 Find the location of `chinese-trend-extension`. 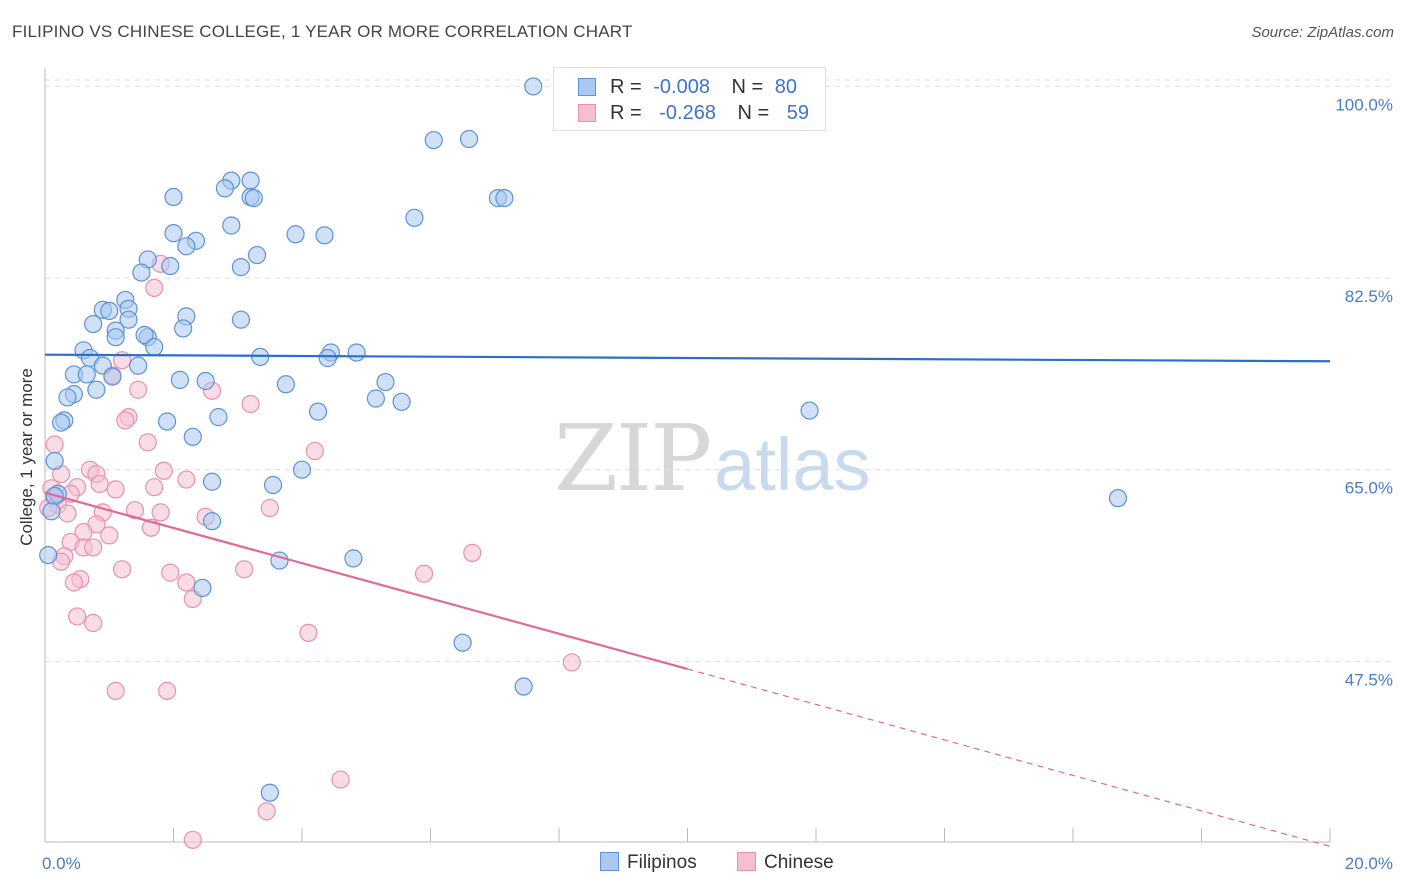

chinese-trend-extension is located at coordinates (1009, 757).